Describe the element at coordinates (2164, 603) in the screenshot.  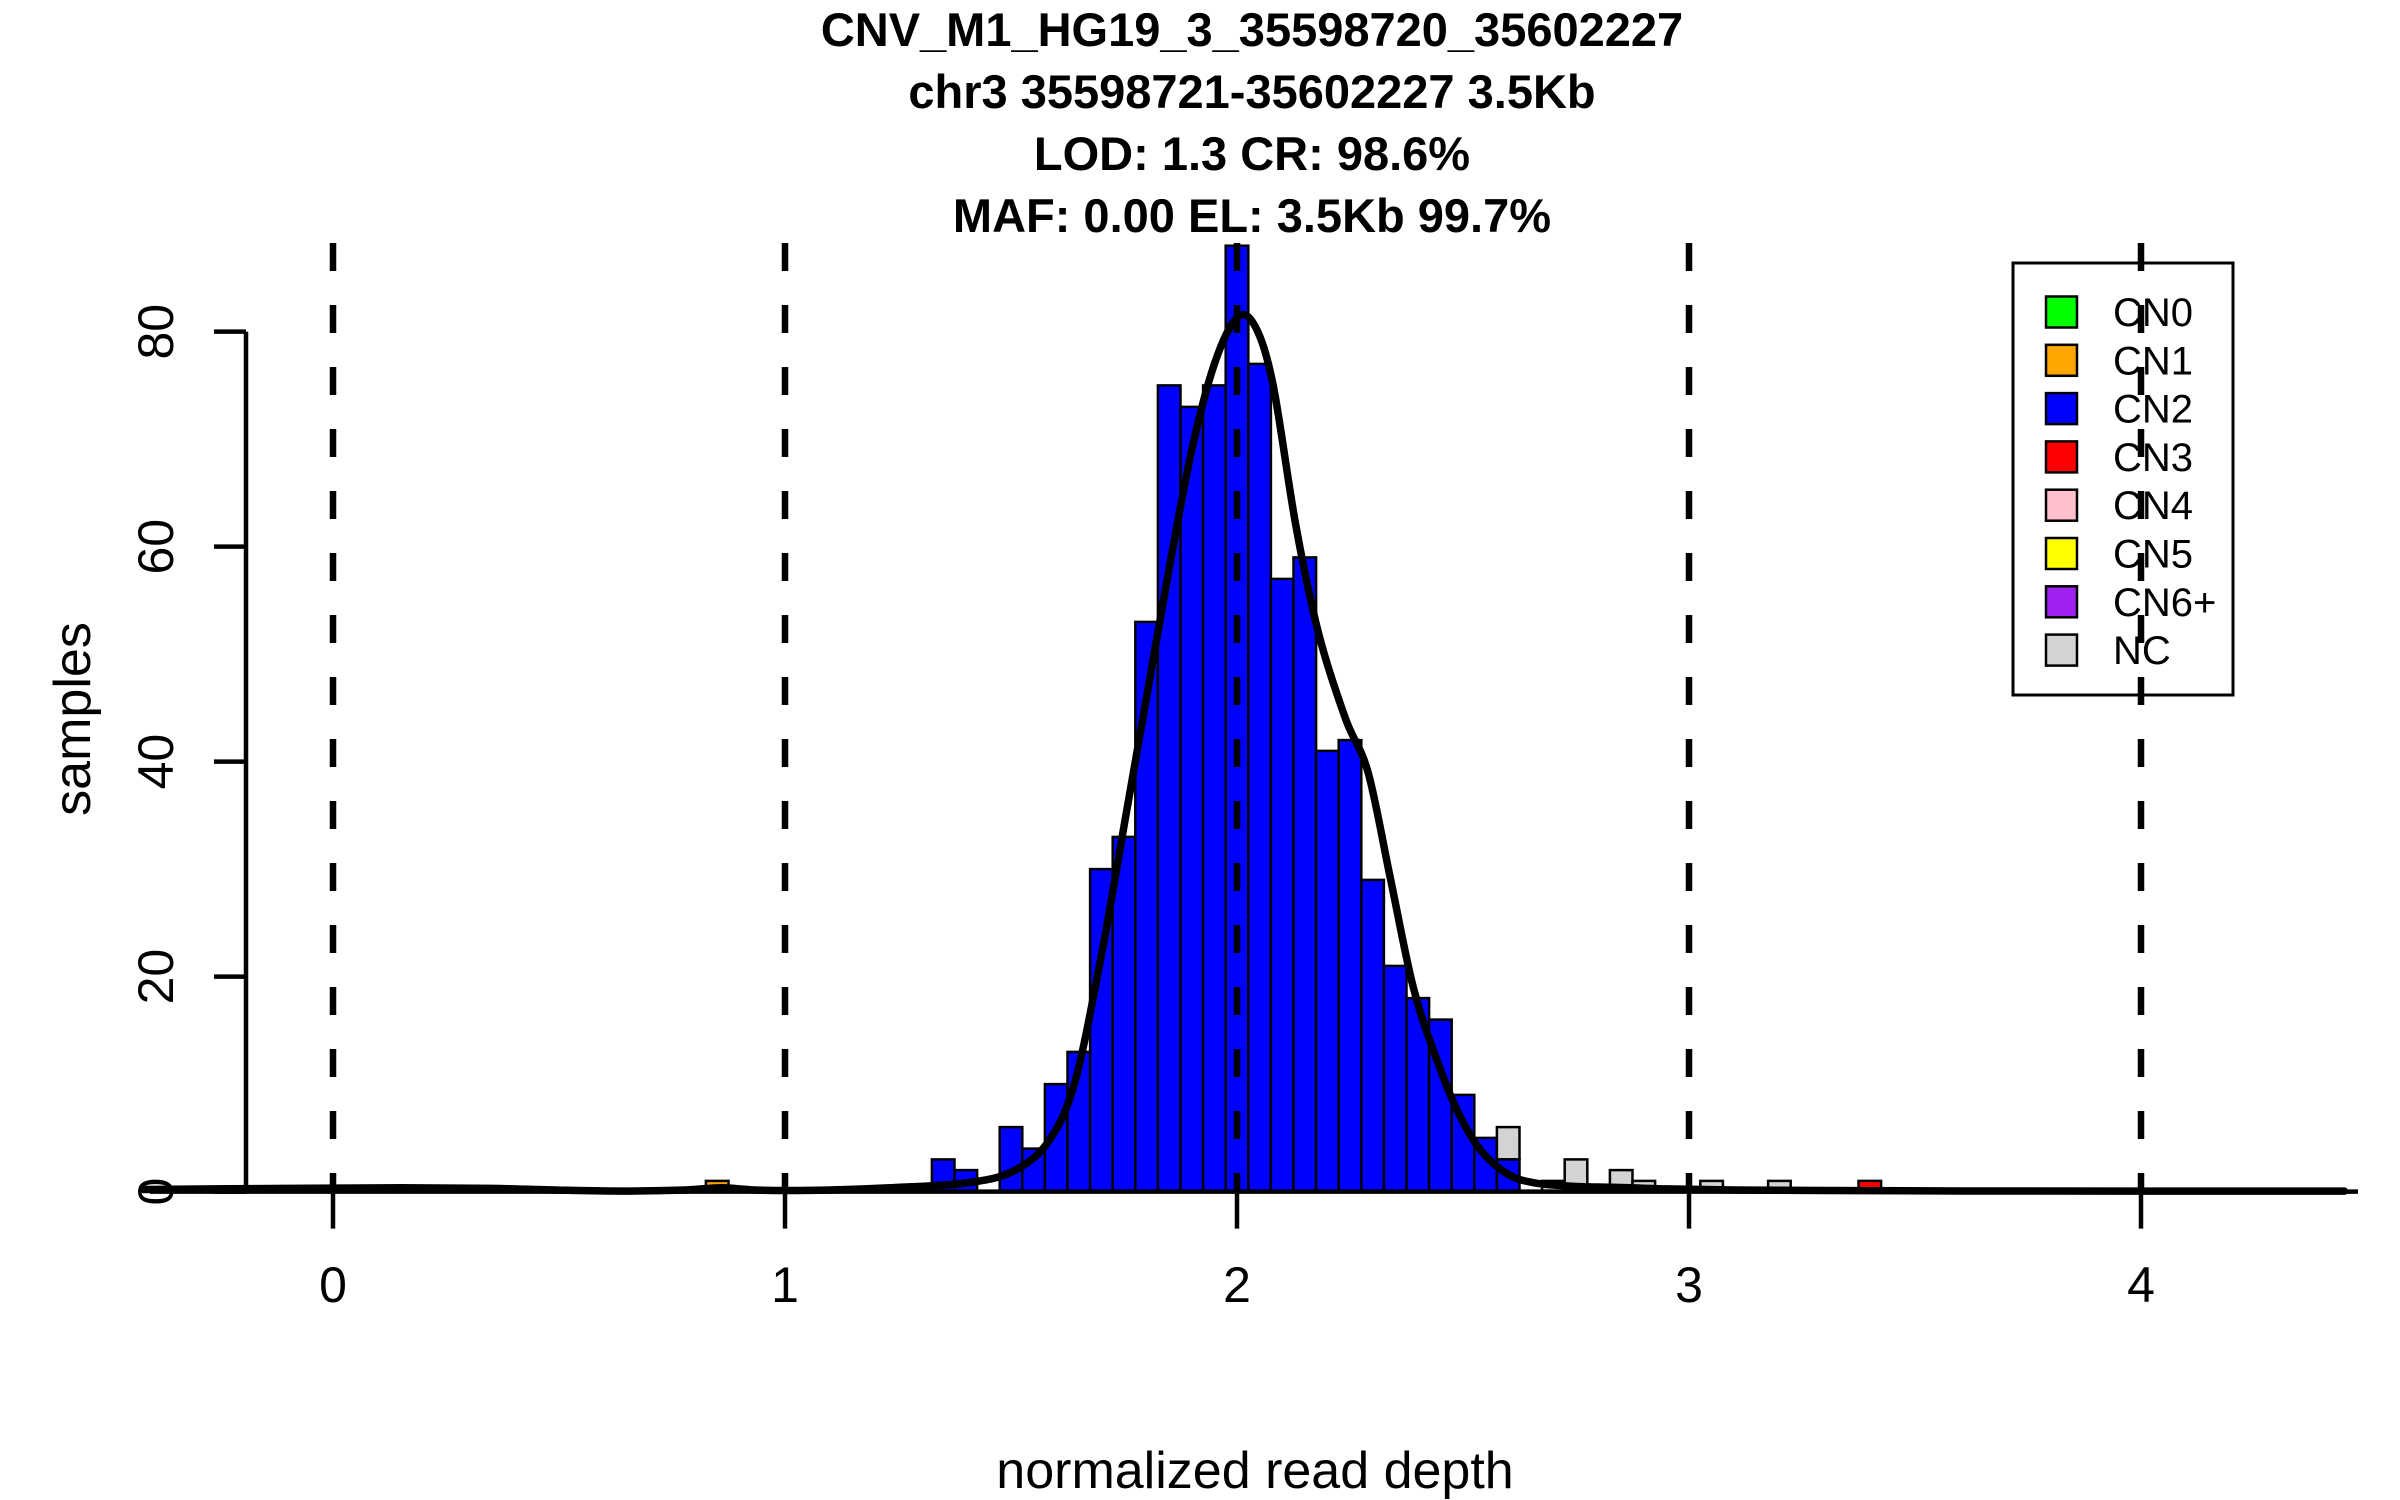
I see `legend-label-CN6plus: CN6+` at that location.